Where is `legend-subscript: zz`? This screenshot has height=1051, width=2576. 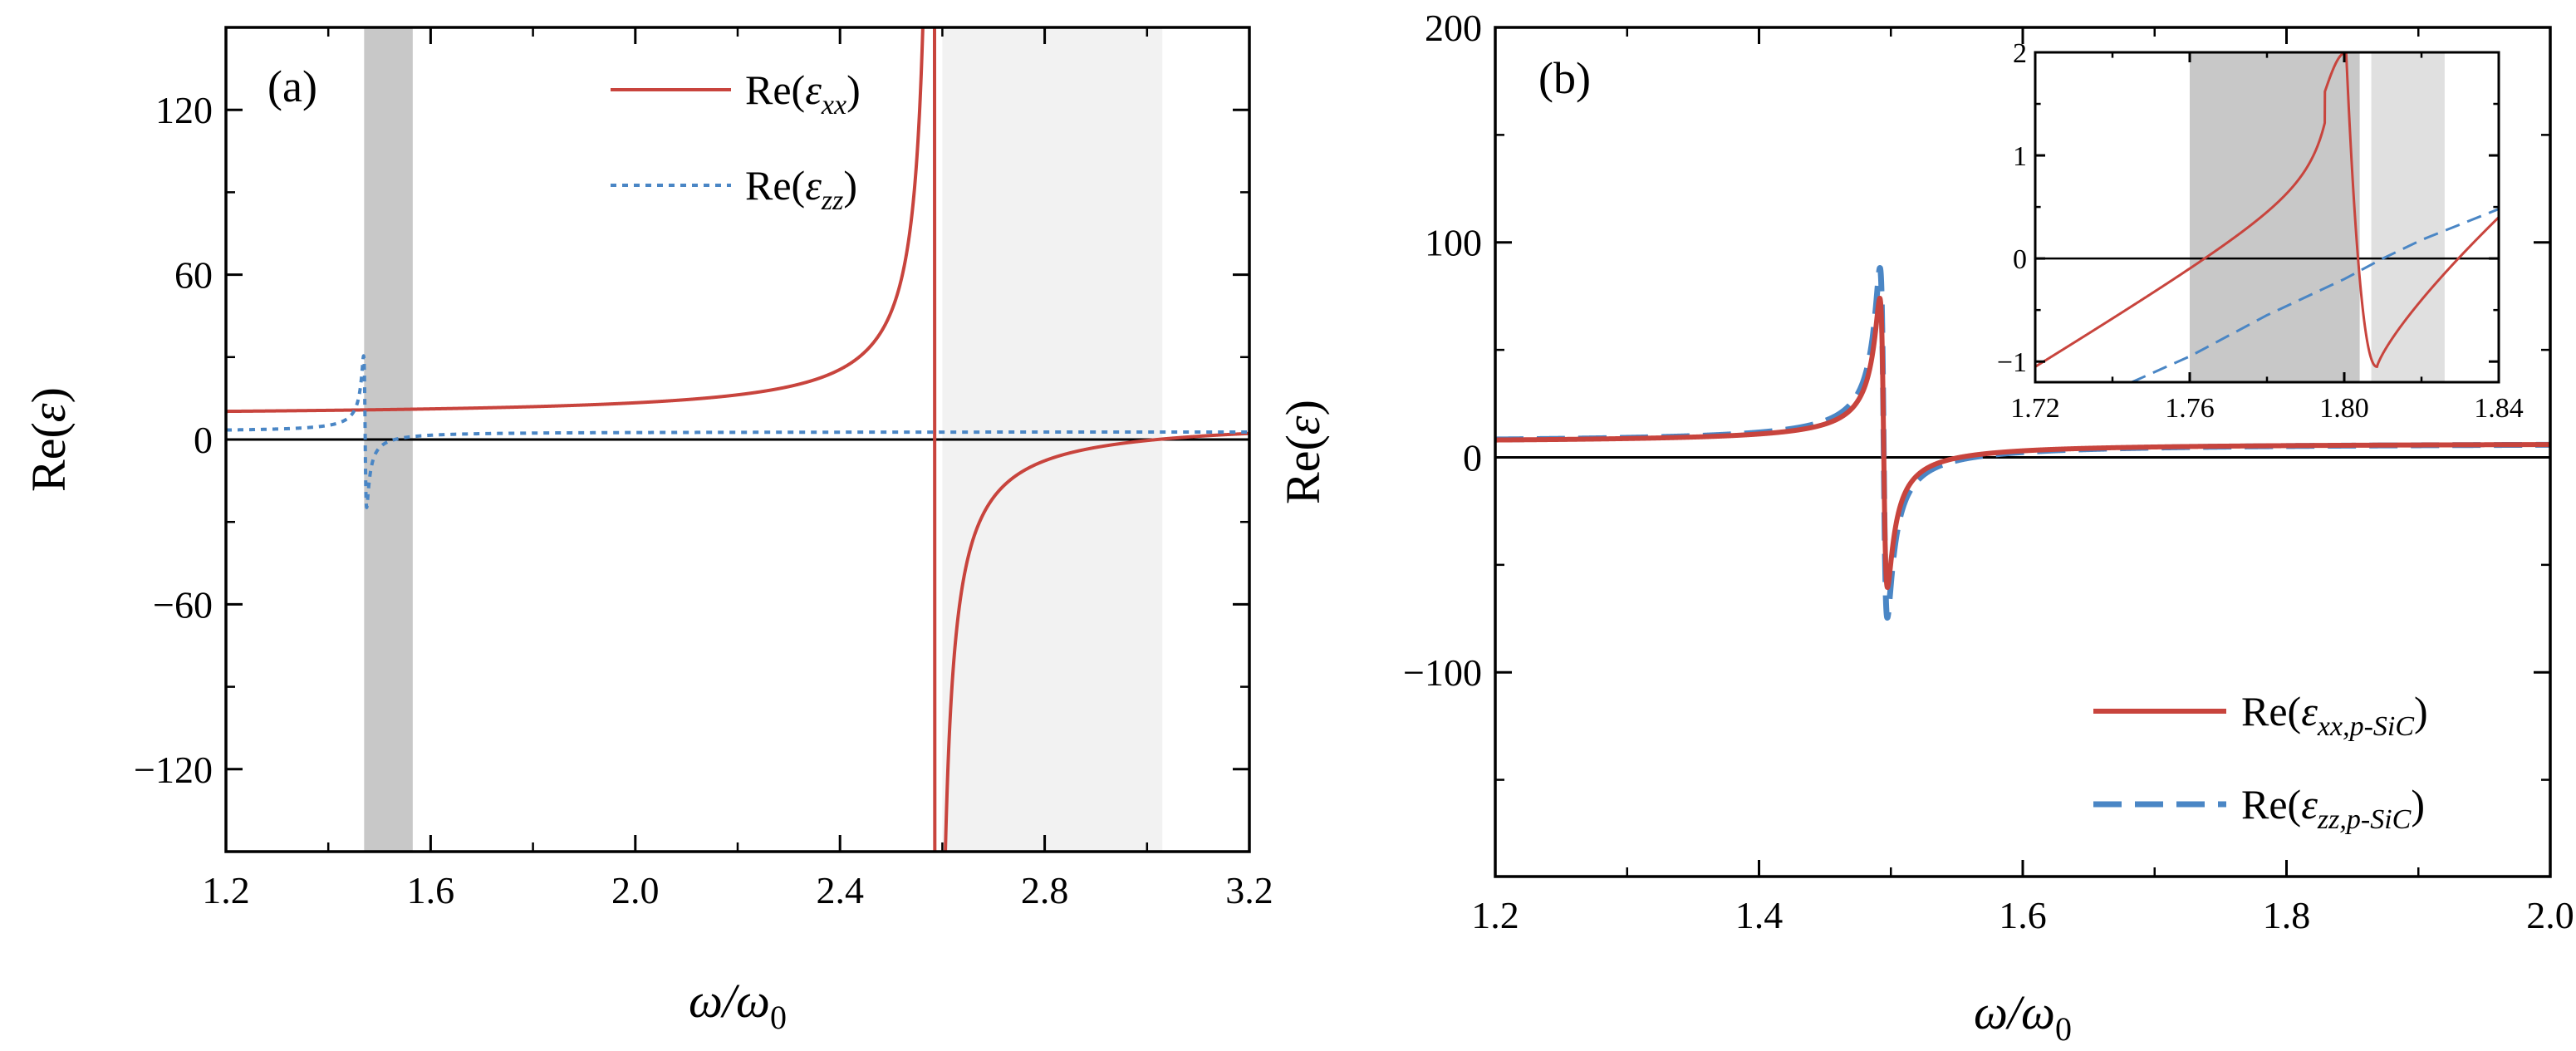 legend-subscript: zz is located at coordinates (832, 201).